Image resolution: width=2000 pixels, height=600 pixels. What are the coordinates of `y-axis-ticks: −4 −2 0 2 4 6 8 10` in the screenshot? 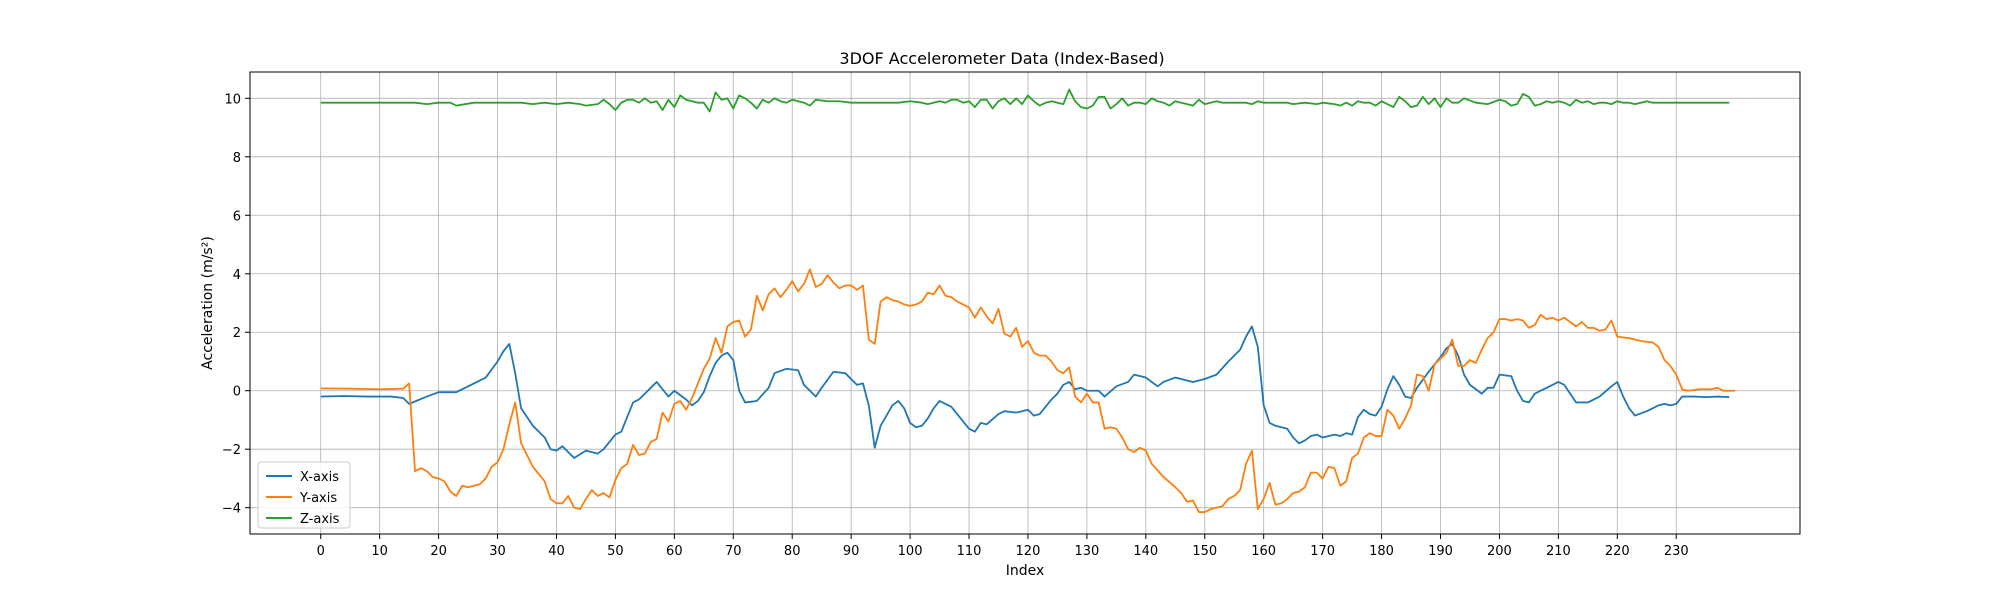 It's located at (236, 304).